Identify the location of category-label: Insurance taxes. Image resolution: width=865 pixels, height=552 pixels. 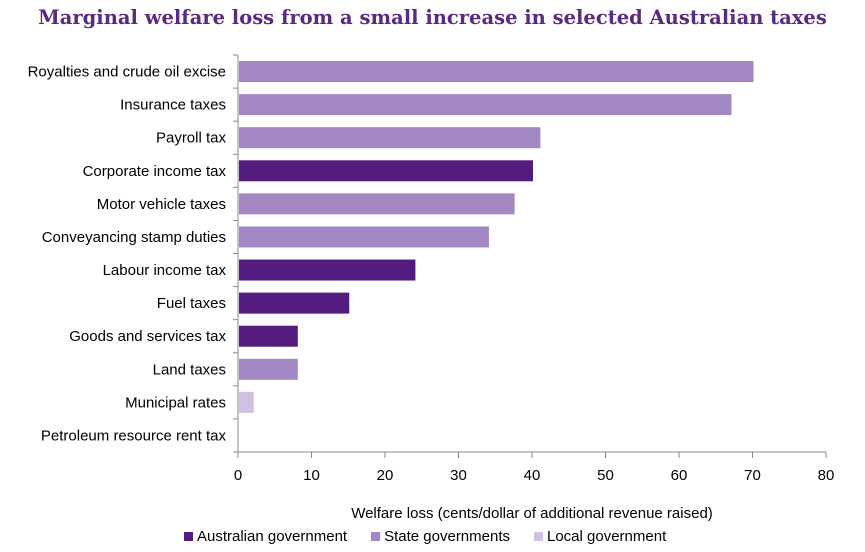
(173, 105).